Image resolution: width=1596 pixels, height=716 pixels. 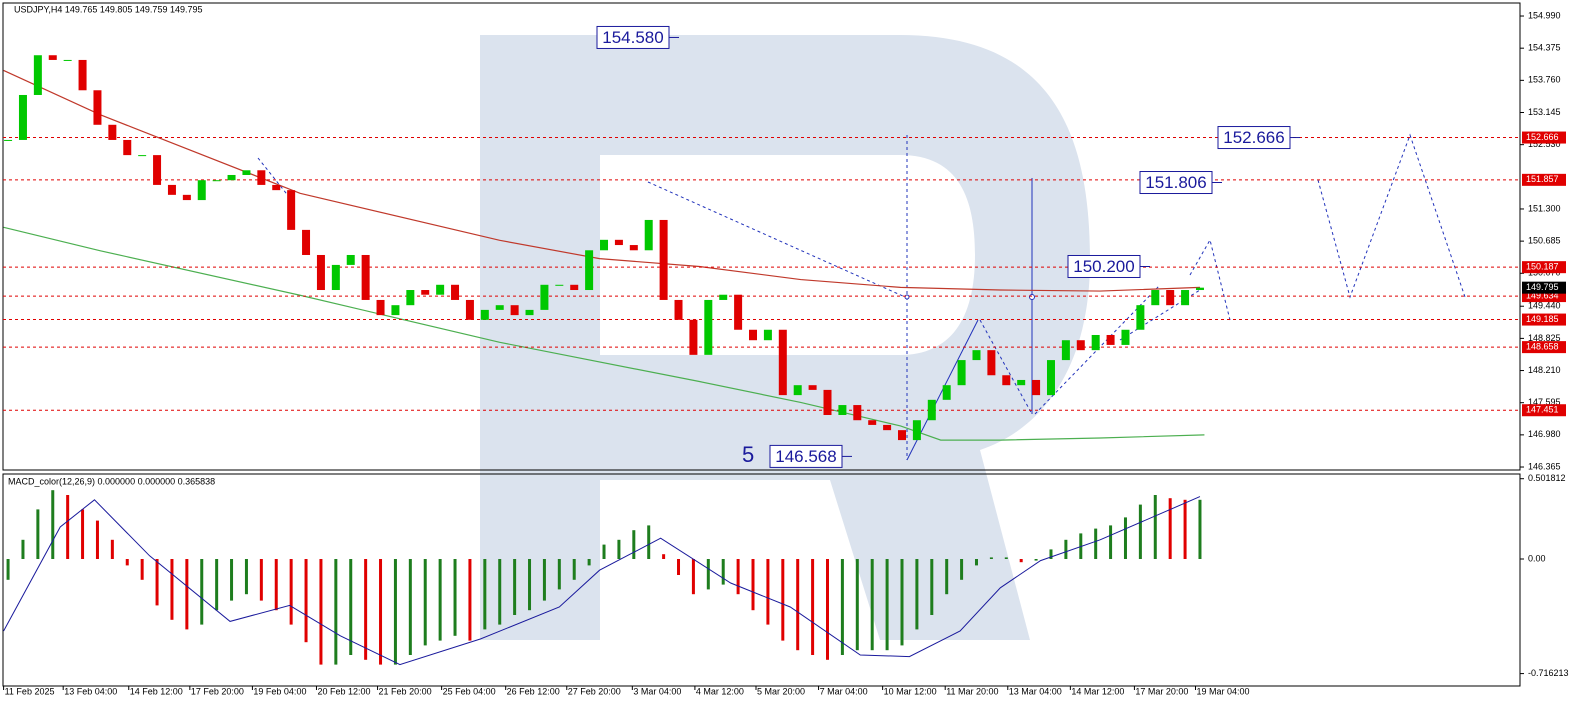 What do you see at coordinates (657, 691) in the screenshot?
I see `x-tick-label: 3 Mar 04:00` at bounding box center [657, 691].